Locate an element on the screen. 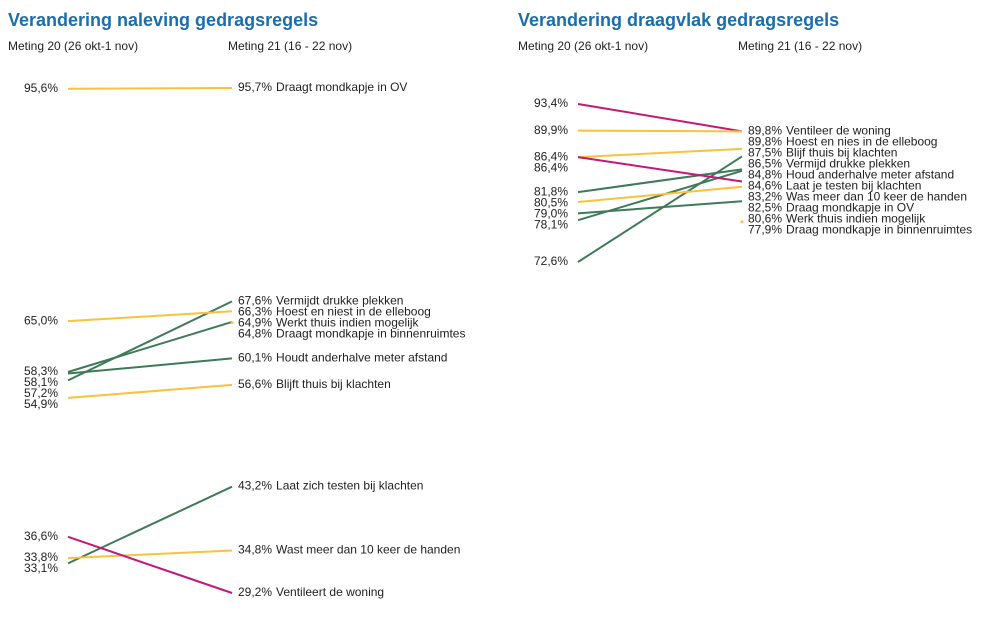  right-label: 60,1% Houdt anderhalve meter afstand is located at coordinates (342, 358).